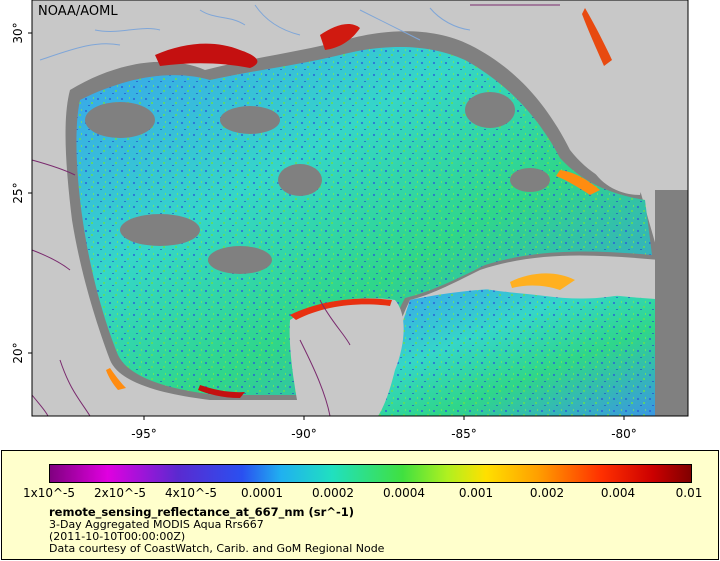 Image resolution: width=720 pixels, height=561 pixels. Describe the element at coordinates (404, 493) in the screenshot. I see `colorbar-tick: 0.0004` at that location.